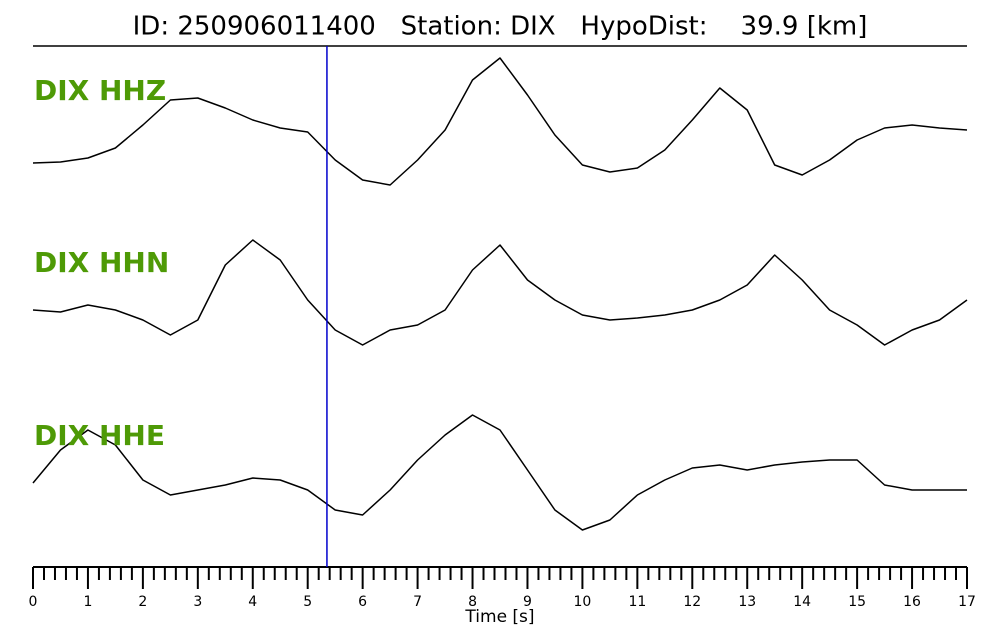  I want to click on x-tick-label: 5, so click(307, 602).